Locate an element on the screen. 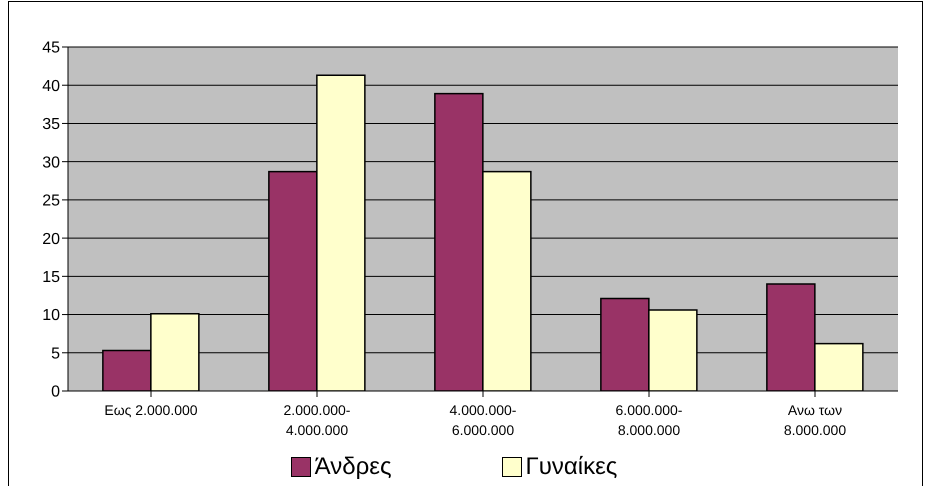  legend-label: Άνδρες is located at coordinates (353, 467).